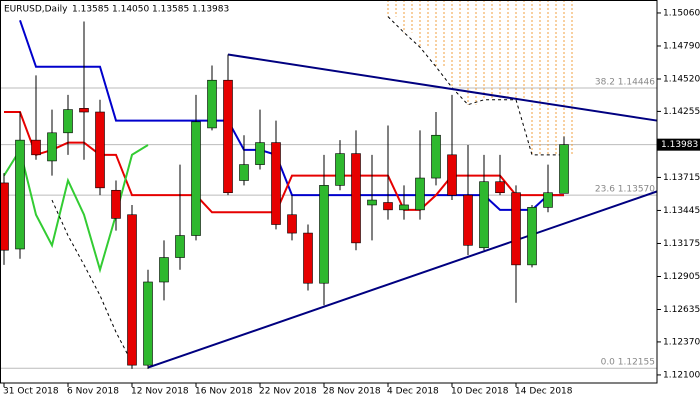 This screenshot has width=700, height=400. What do you see at coordinates (160, 392) in the screenshot?
I see `x-tick-label: 12 Nov 2018` at bounding box center [160, 392].